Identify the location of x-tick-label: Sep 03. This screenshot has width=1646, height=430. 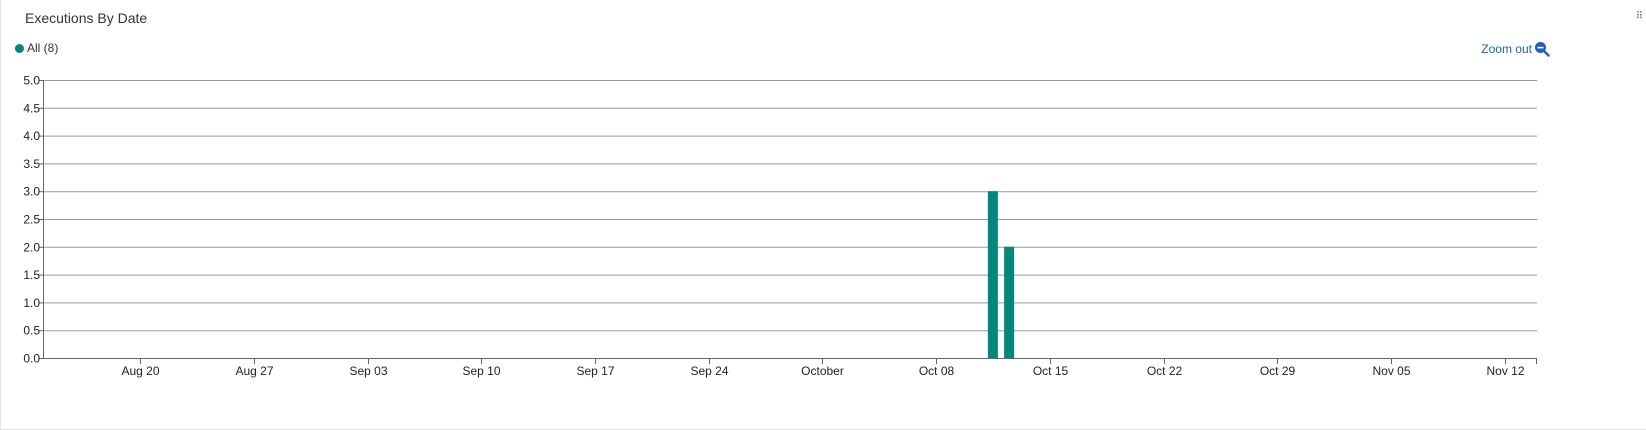
(368, 371).